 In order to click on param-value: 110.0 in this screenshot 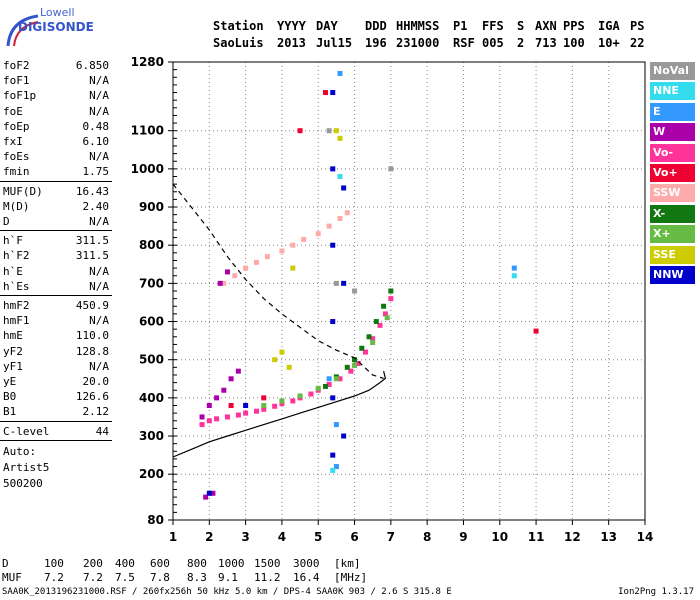, I will do `click(92, 336)`.